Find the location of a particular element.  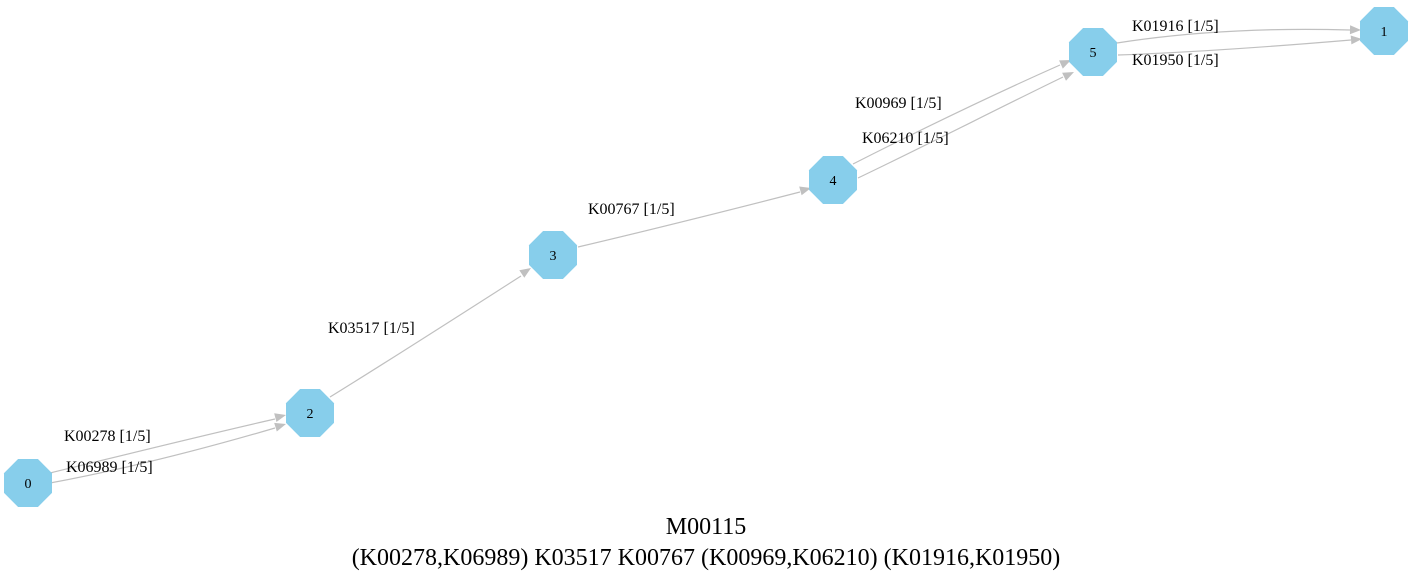

edge-label: K01950 [1/5] is located at coordinates (1175, 60).